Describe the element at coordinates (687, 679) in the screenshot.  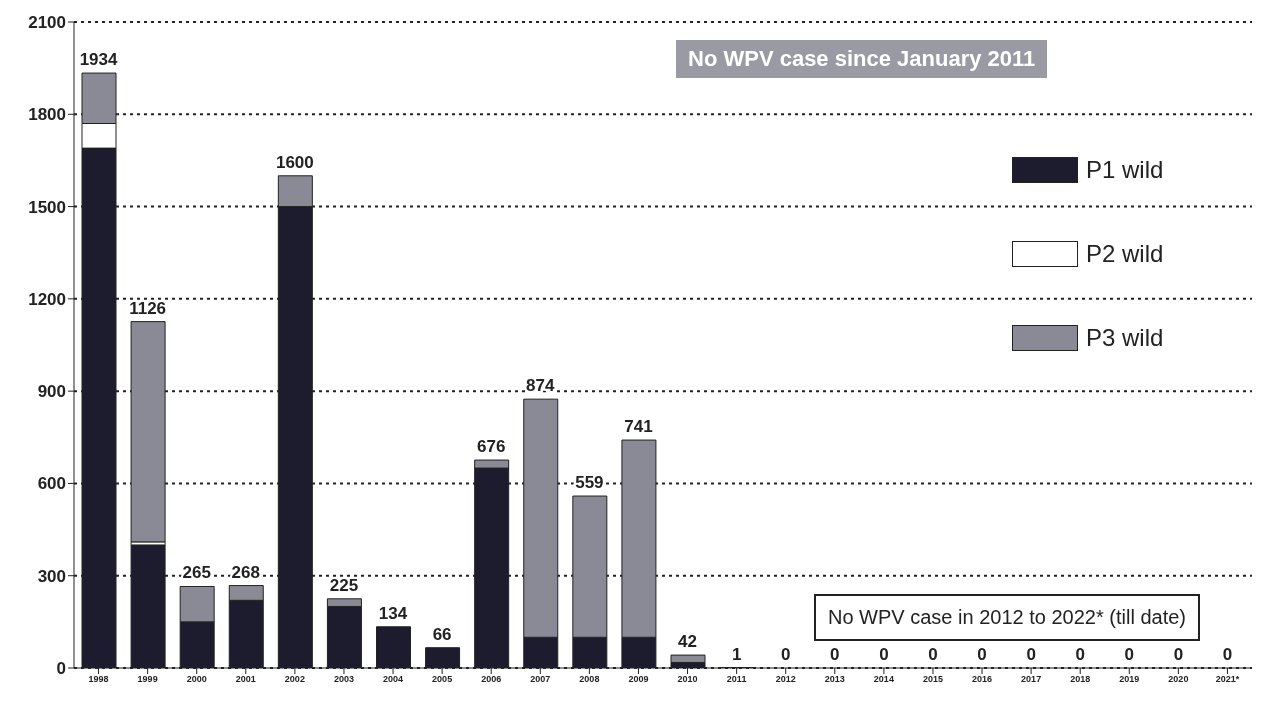
I see `x-tick-label: 2010` at that location.